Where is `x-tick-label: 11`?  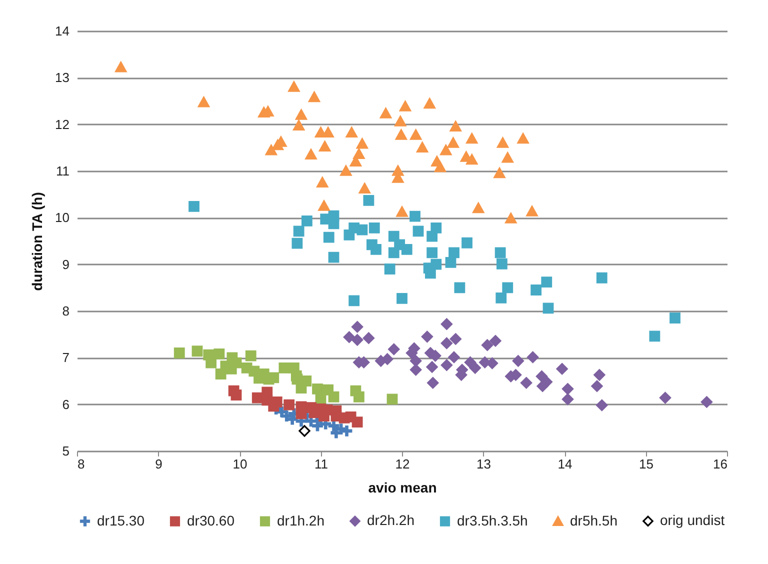 x-tick-label: 11 is located at coordinates (321, 464).